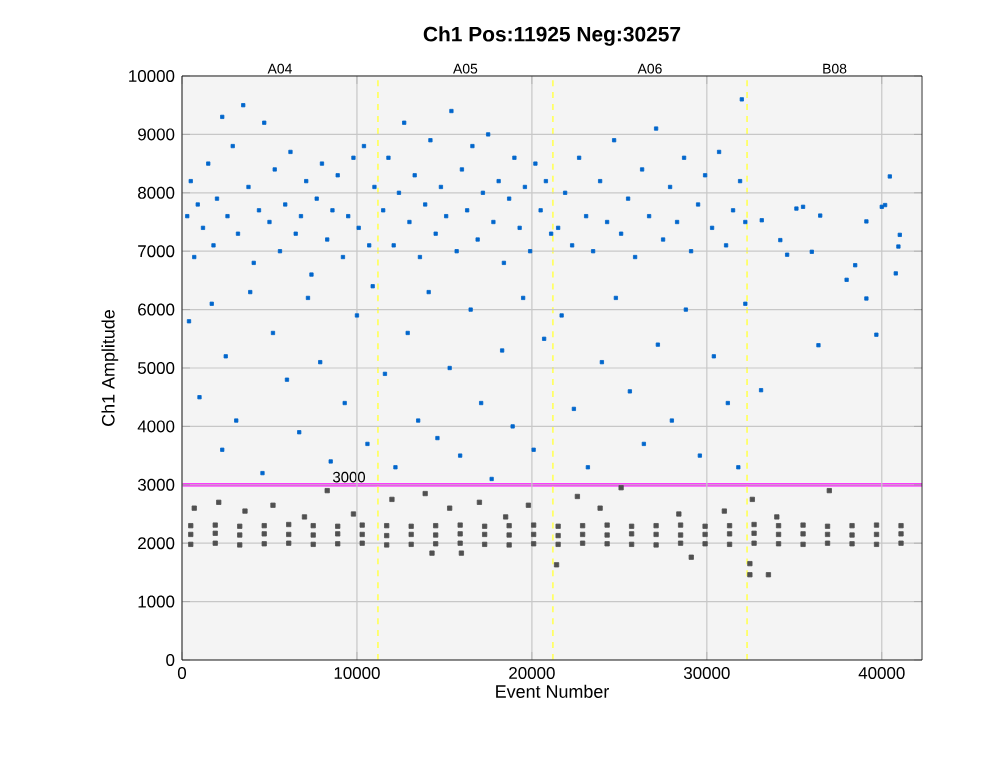 The width and height of the screenshot is (1000, 784). I want to click on y-tick-label: 8000, so click(156, 192).